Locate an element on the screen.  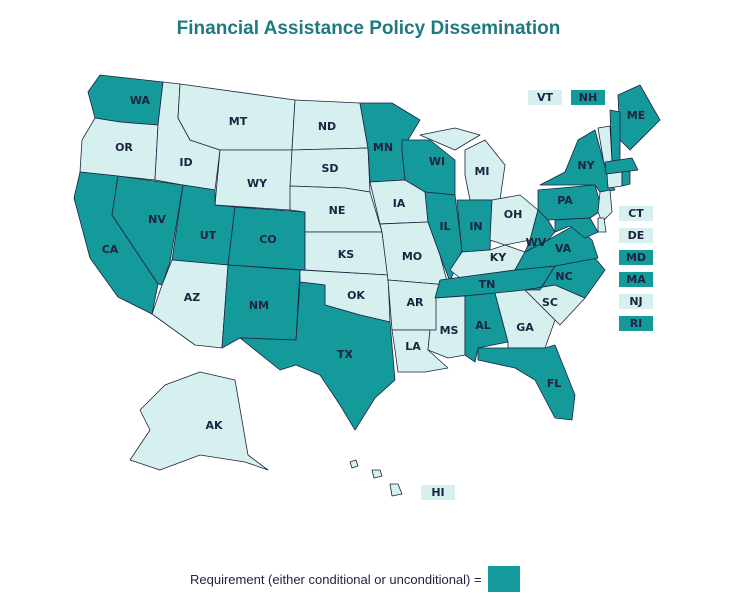
state-label-IN: IN is located at coordinates (475, 226).